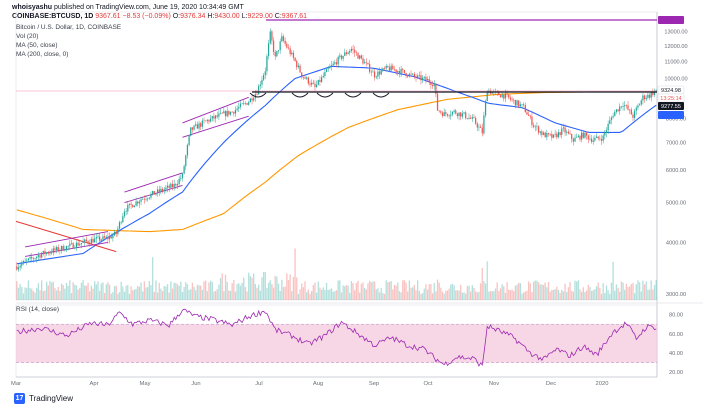 This screenshot has width=703, height=413. Describe the element at coordinates (53, 16) in the screenshot. I see `symbol-label: COINBASE:BTCUSD, 1D` at that location.